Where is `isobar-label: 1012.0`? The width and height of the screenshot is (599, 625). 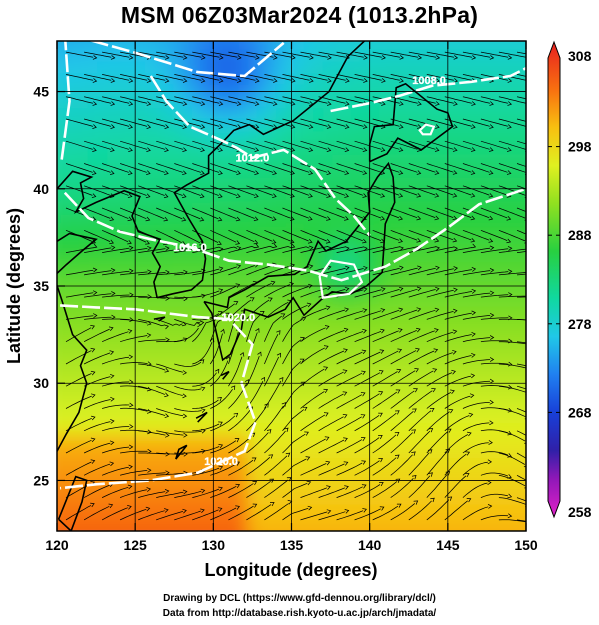 isobar-label: 1012.0 is located at coordinates (253, 159).